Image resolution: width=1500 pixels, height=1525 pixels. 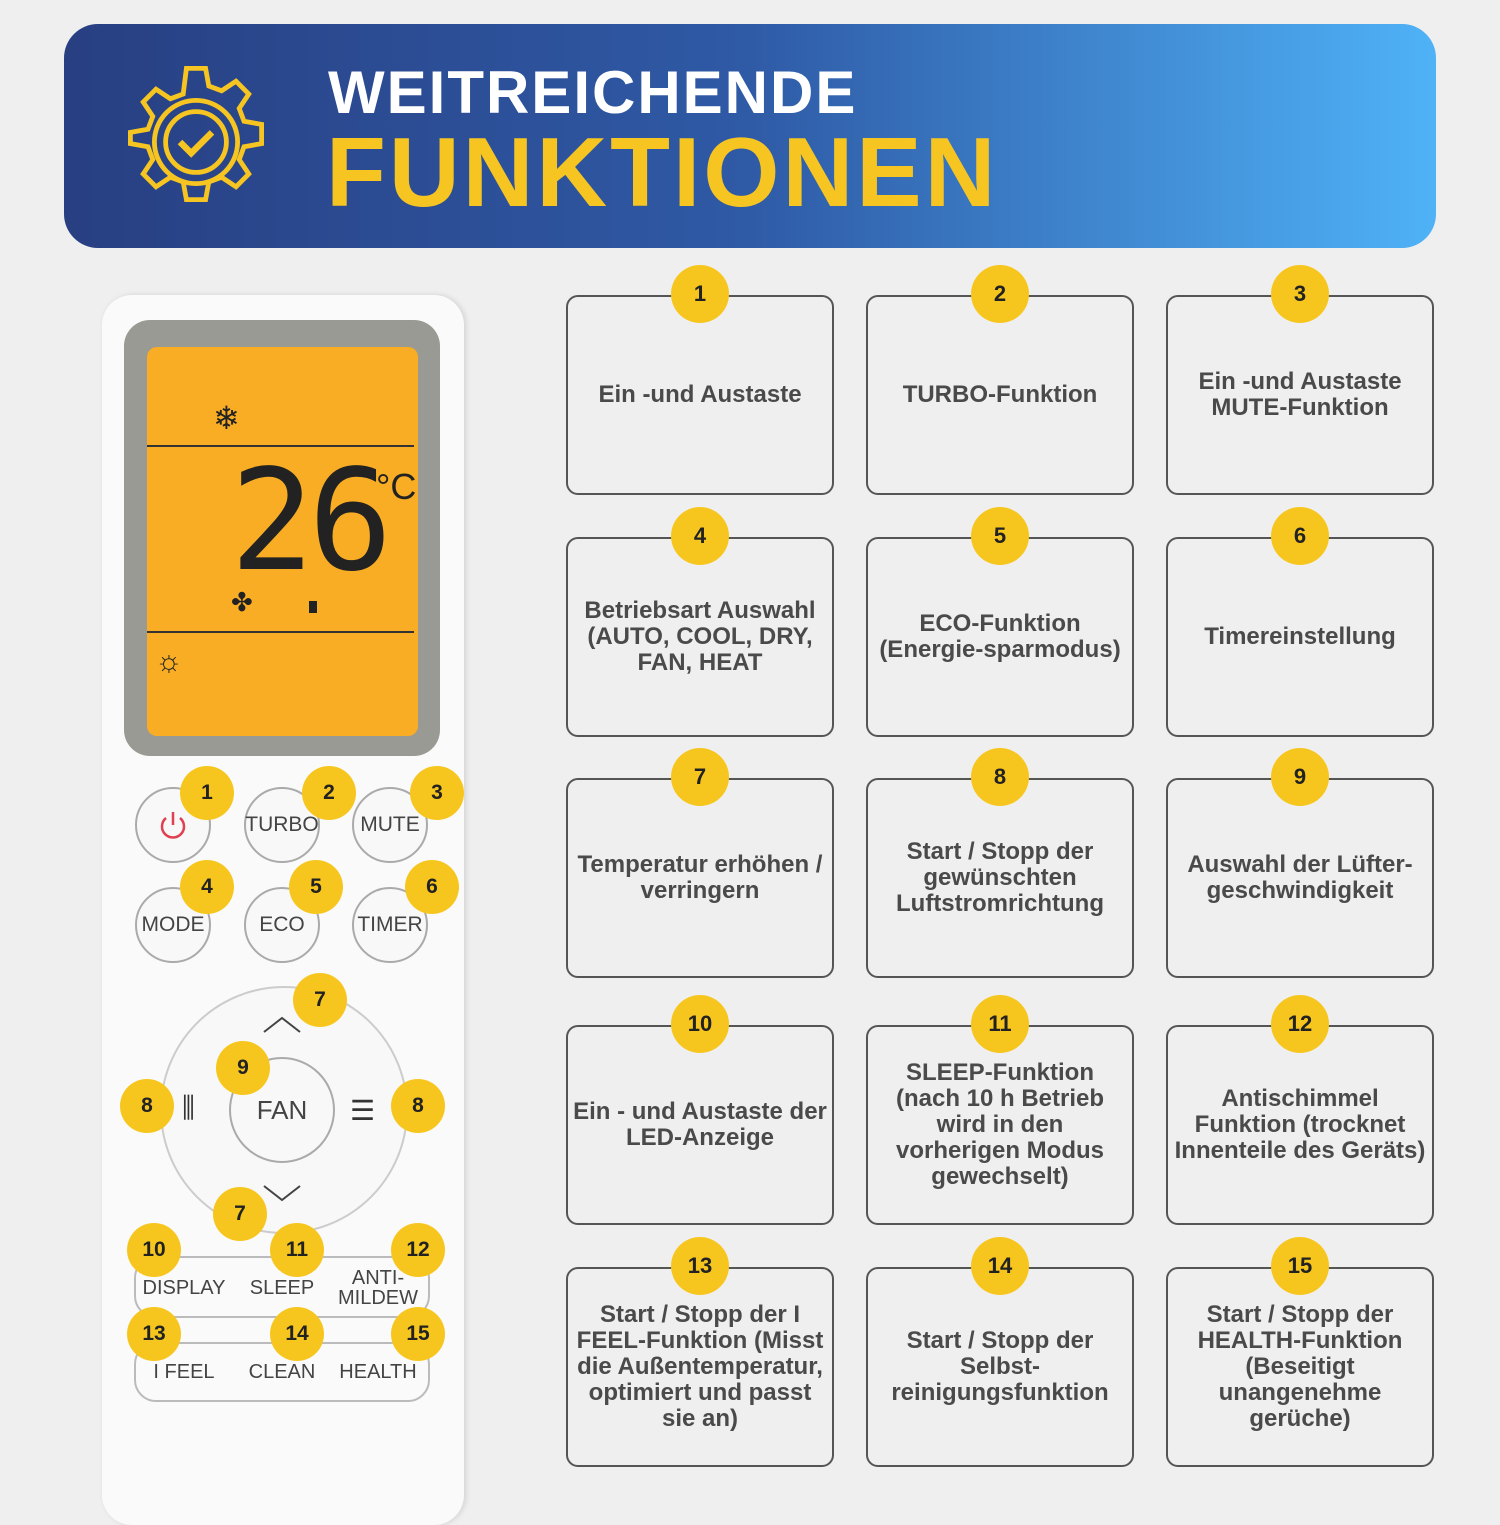 I want to click on function-card: Temperatur erhöhen / verringern, so click(x=700, y=878).